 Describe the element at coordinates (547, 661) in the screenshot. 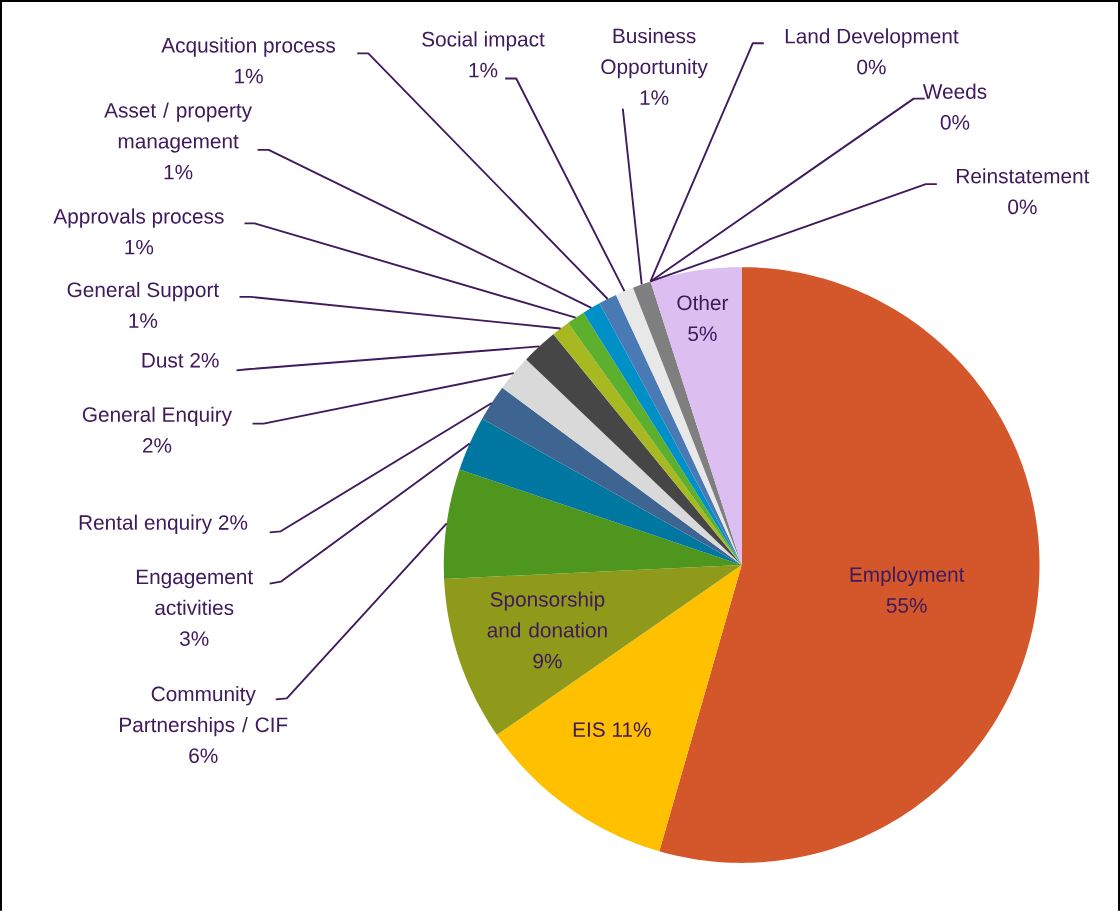

I see `data-label: 9%` at that location.